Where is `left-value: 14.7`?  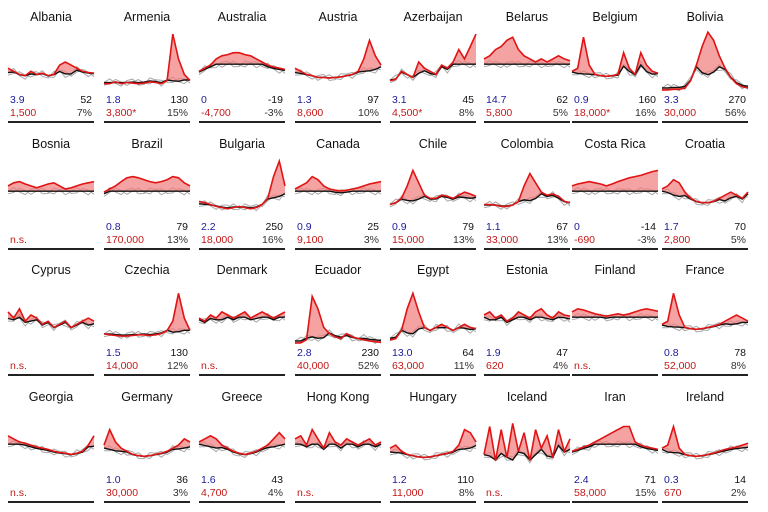 left-value: 14.7 is located at coordinates (496, 100).